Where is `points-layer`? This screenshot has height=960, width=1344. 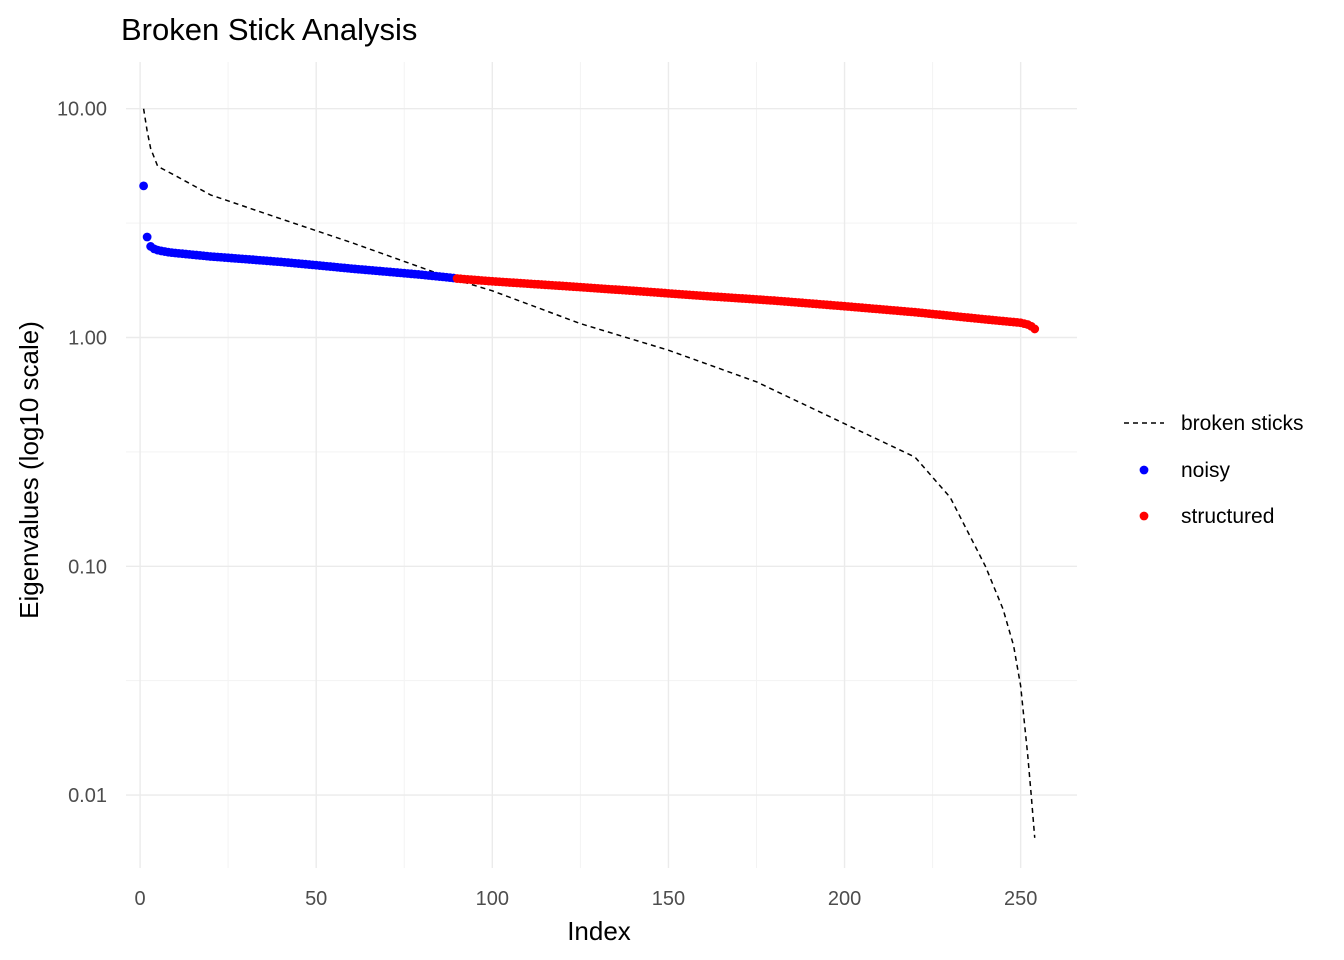 points-layer is located at coordinates (589, 257).